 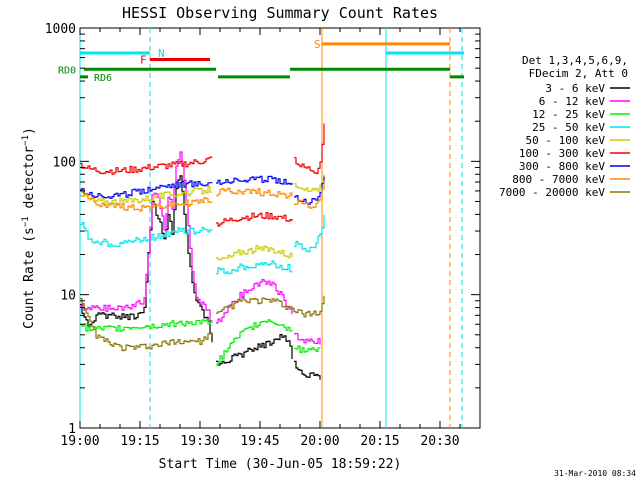 I want to click on x-tick-label: 20:15, so click(x=379, y=441).